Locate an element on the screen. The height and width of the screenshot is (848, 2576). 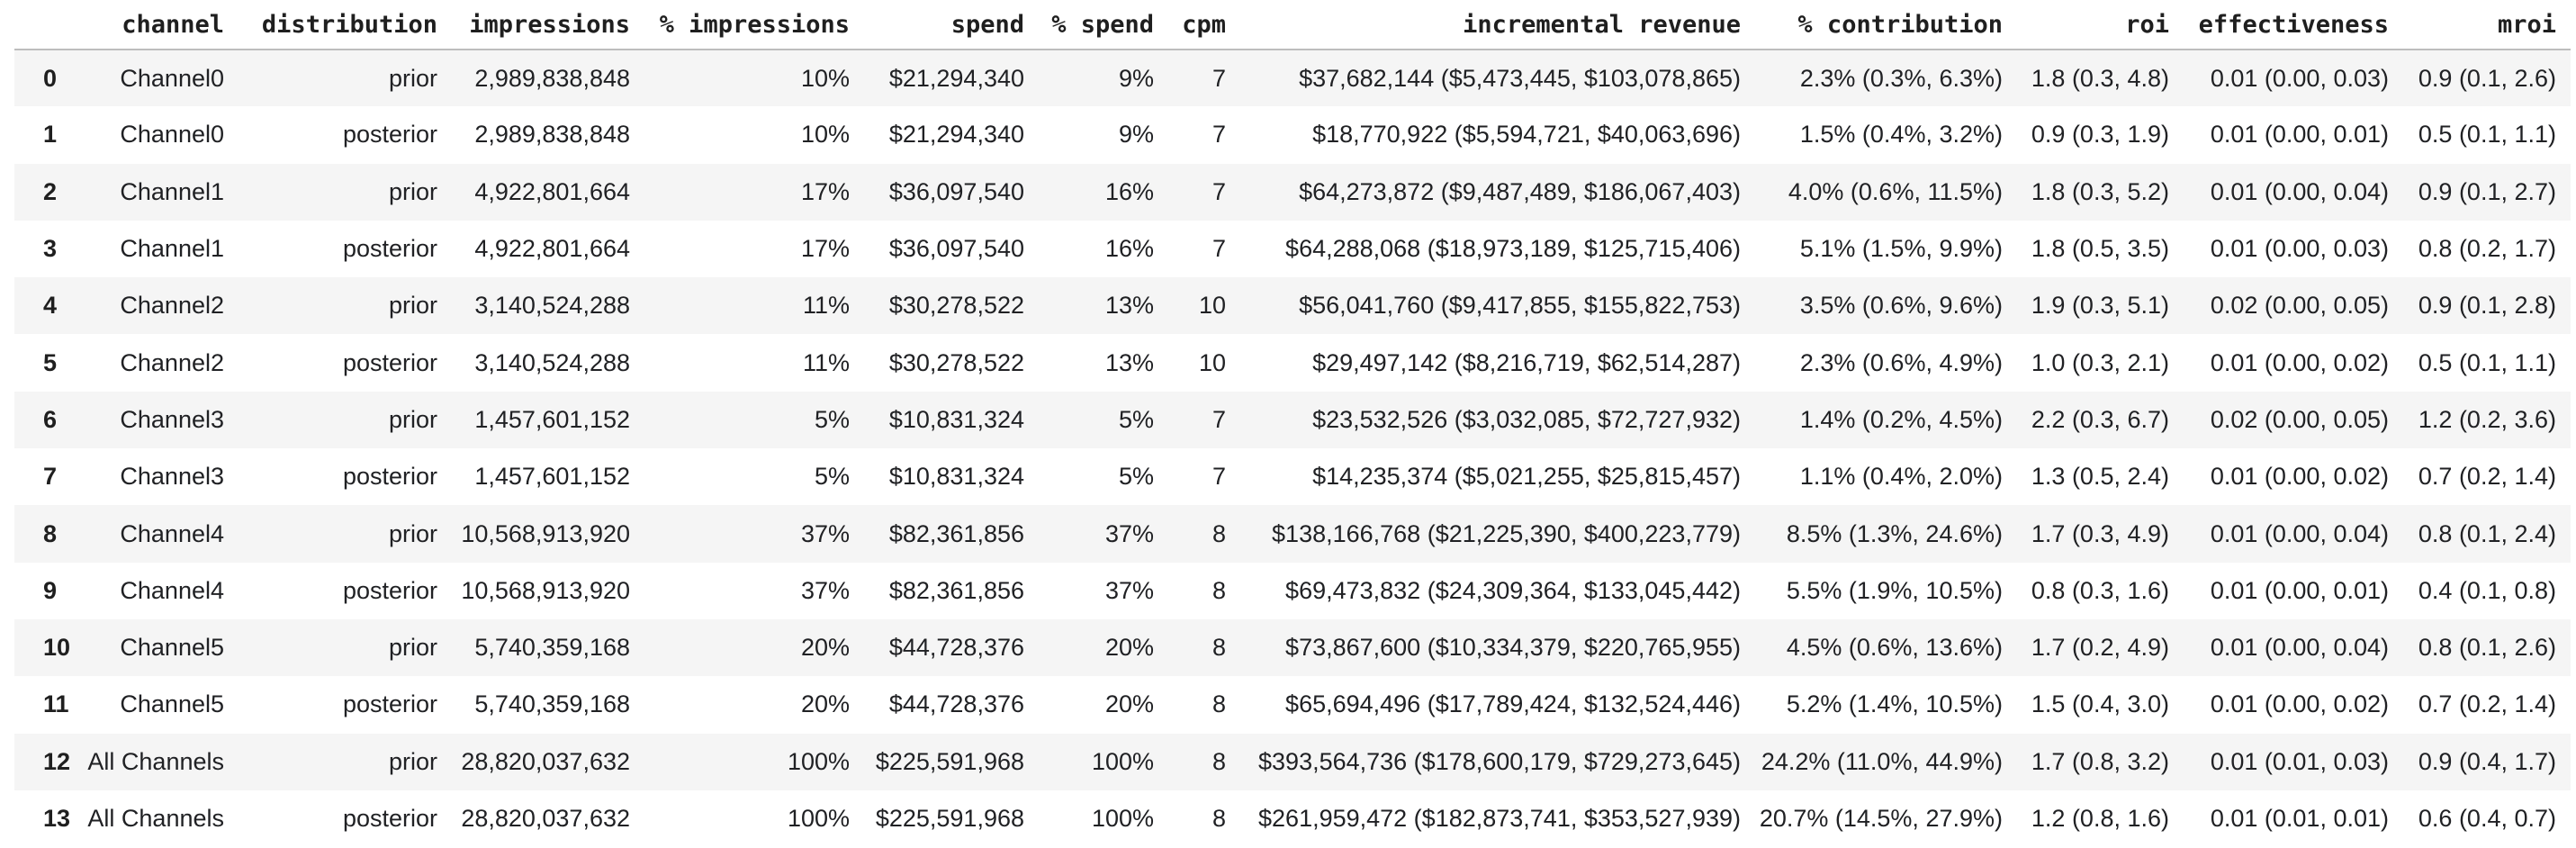
cell-pct-impressions: 5% is located at coordinates (832, 419).